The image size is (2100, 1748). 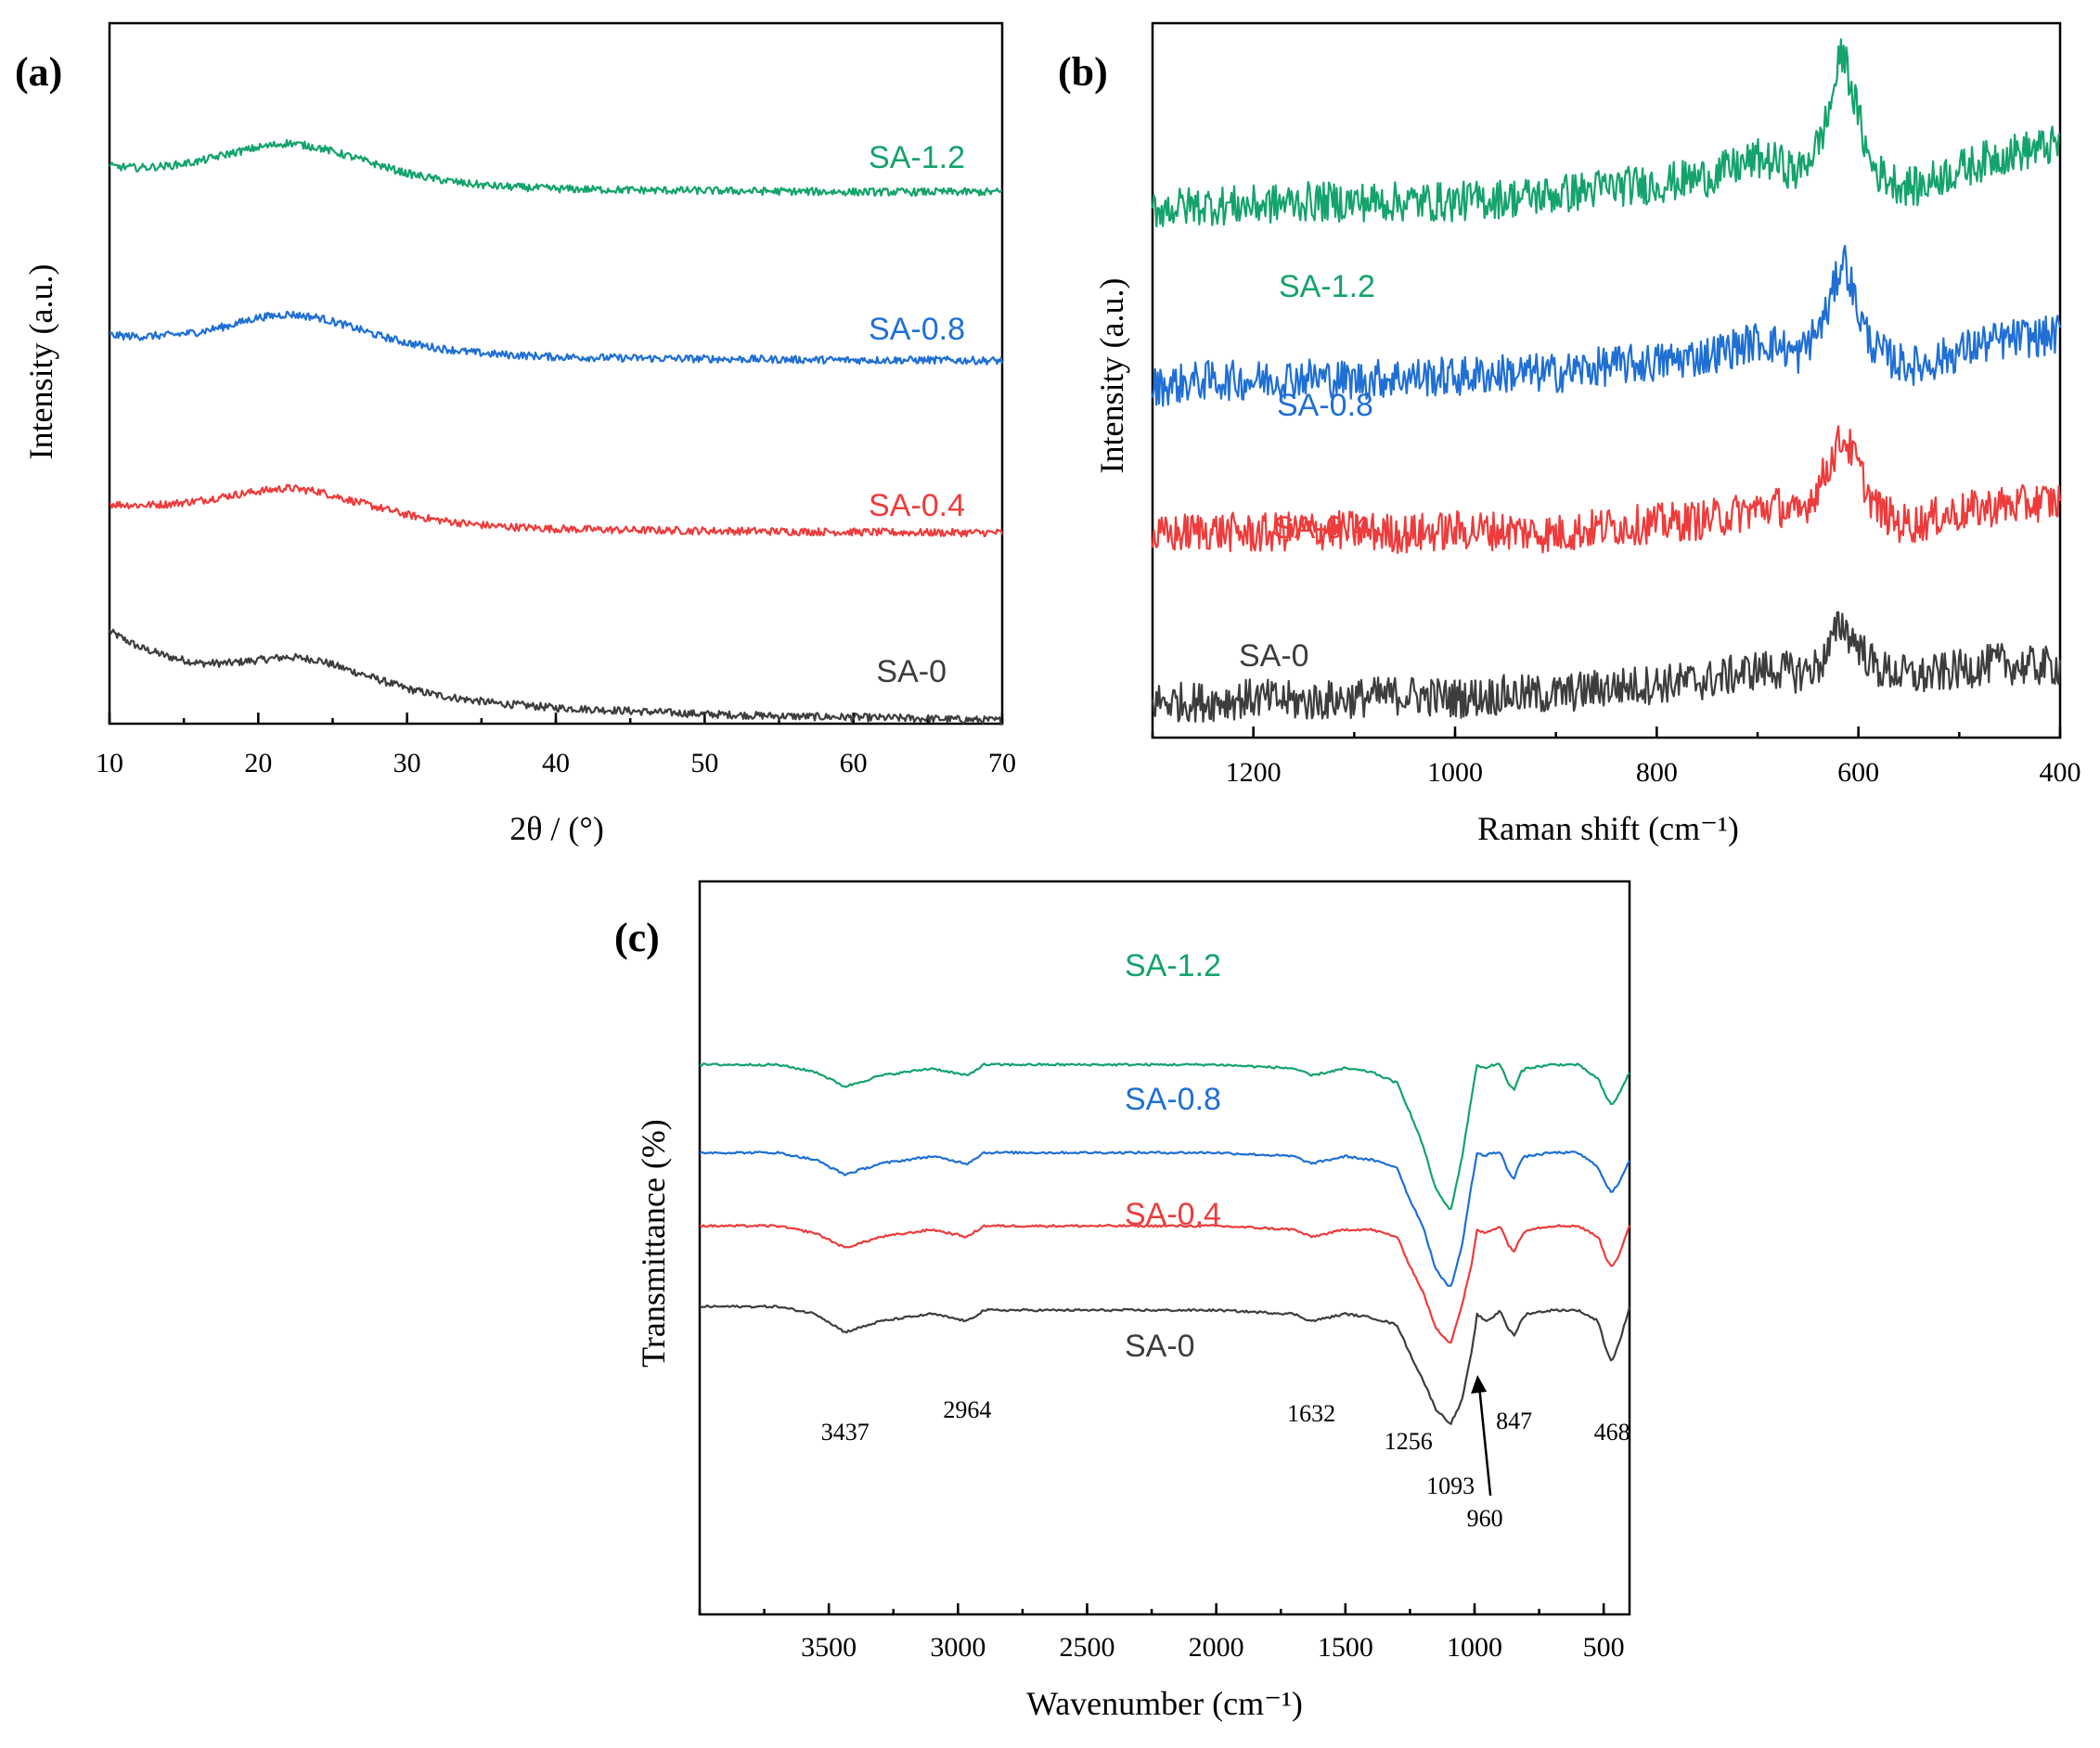 I want to click on x-tick-label: 800, so click(x=1657, y=772).